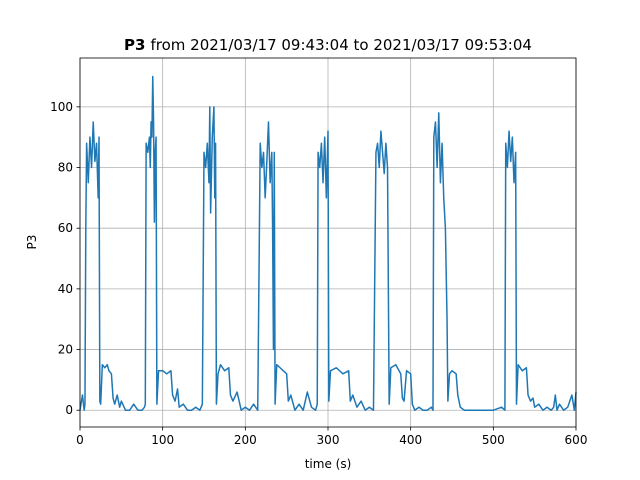 The width and height of the screenshot is (640, 480). I want to click on x-tick-label: 200, so click(245, 440).